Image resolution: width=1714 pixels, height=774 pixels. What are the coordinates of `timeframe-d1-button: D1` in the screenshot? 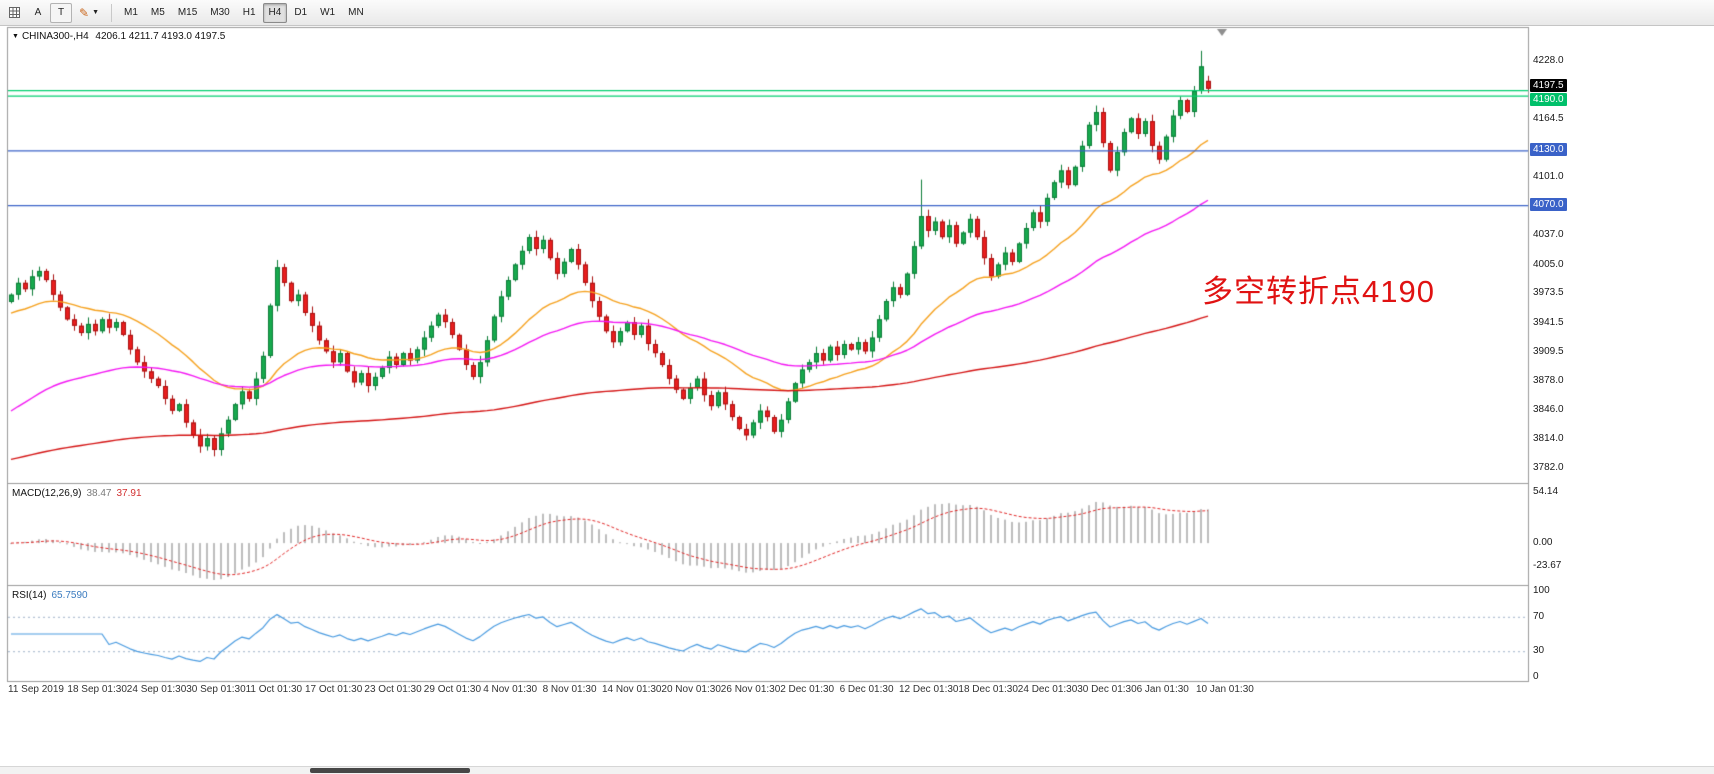 It's located at (301, 12).